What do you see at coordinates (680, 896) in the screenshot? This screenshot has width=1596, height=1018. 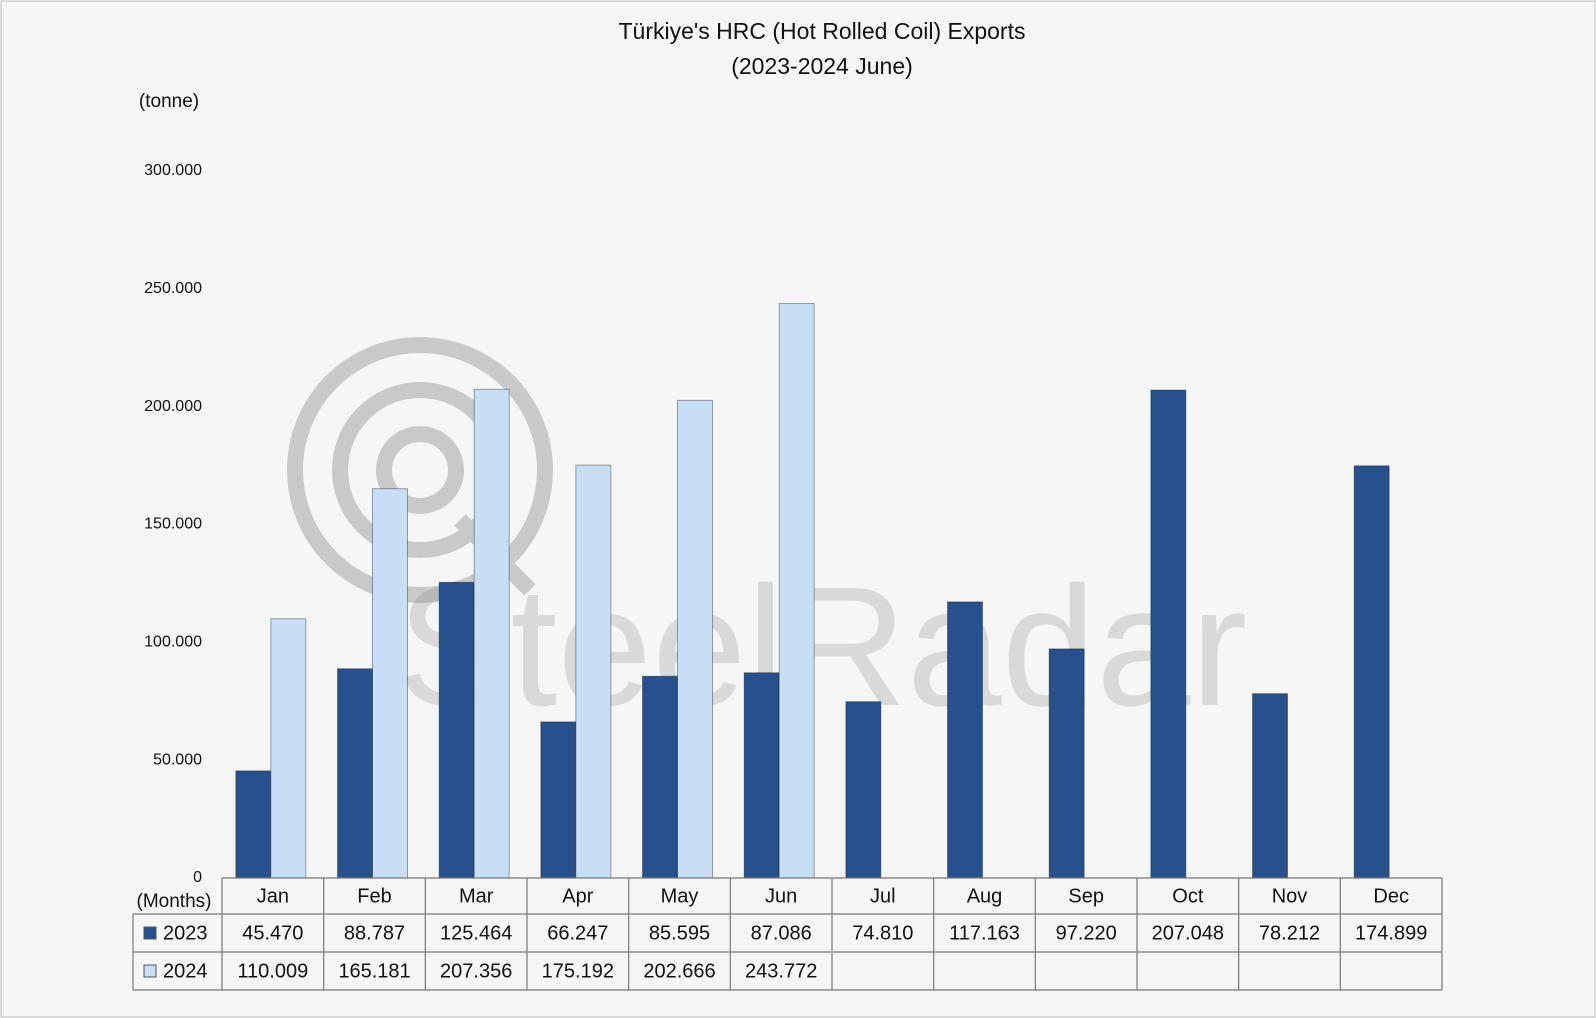 I see `x-tick-label: May` at bounding box center [680, 896].